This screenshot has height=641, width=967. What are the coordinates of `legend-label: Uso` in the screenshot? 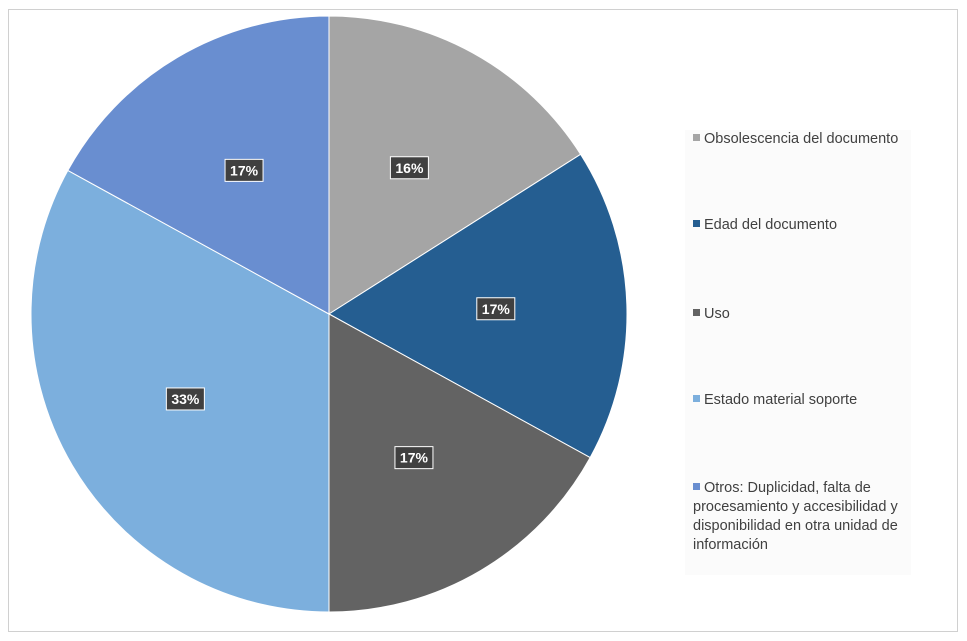 It's located at (717, 314).